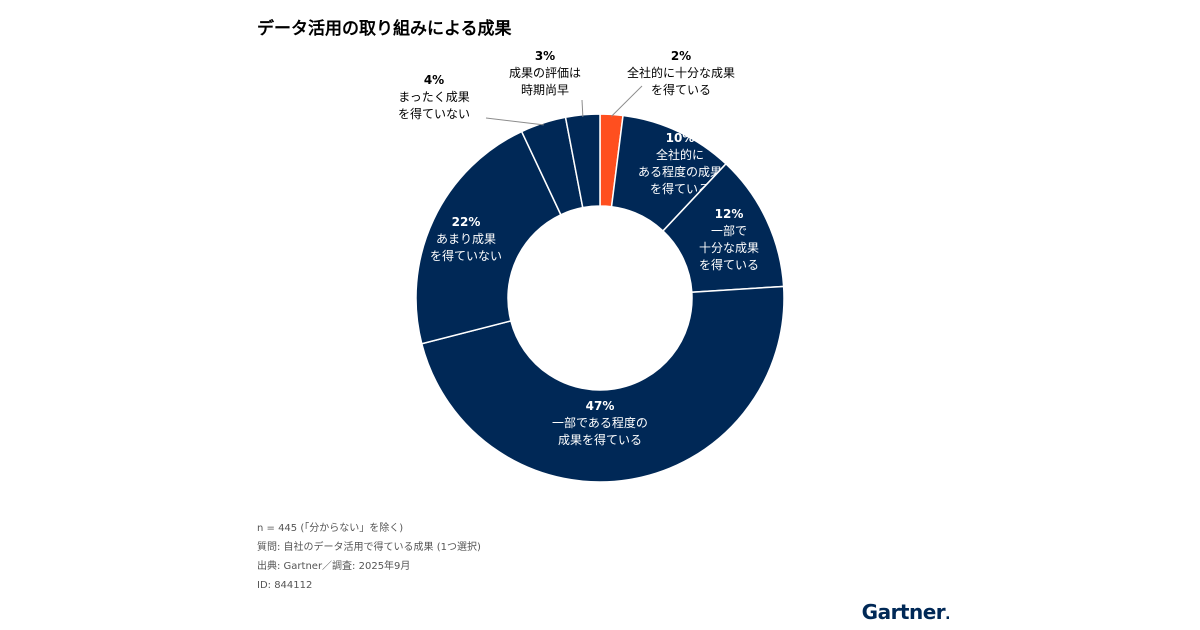 This screenshot has width=1200, height=630. Describe the element at coordinates (545, 56) in the screenshot. I see `slice-percent-label: 3%` at that location.